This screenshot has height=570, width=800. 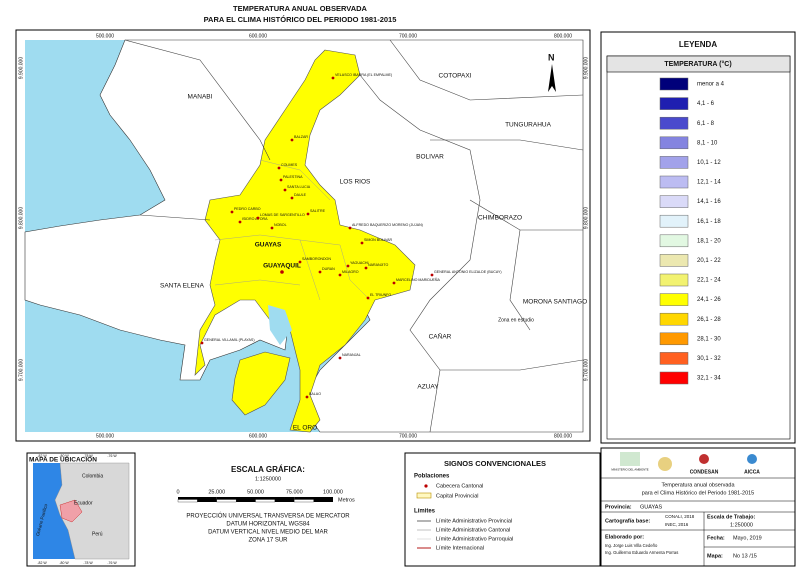 What do you see at coordinates (294, 492) in the screenshot?
I see `scale-tick-label: 75.000` at bounding box center [294, 492].